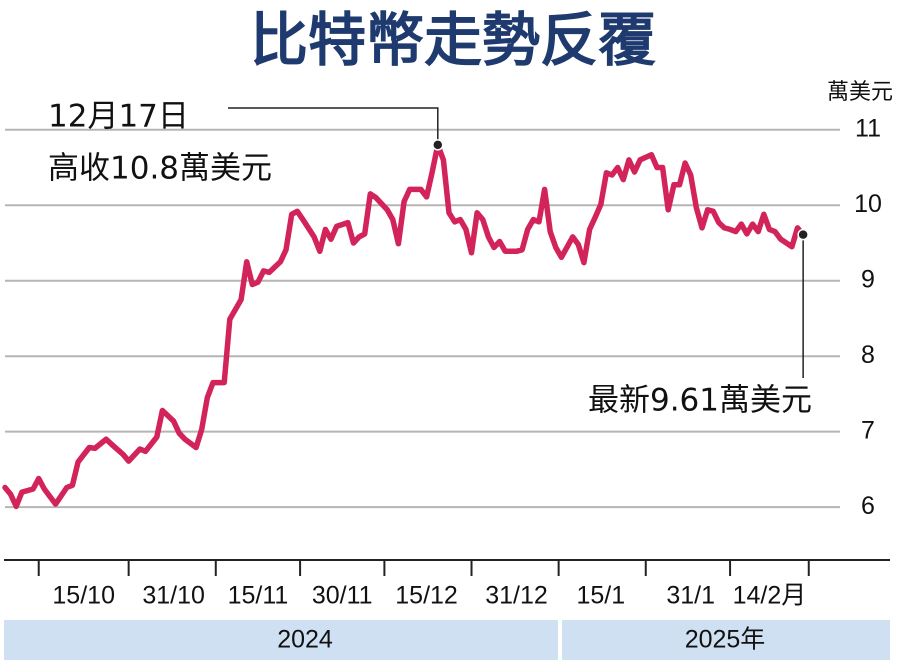 Image resolution: width=907 pixels, height=667 pixels. I want to click on x-tick-label: 30/11, so click(342, 596).